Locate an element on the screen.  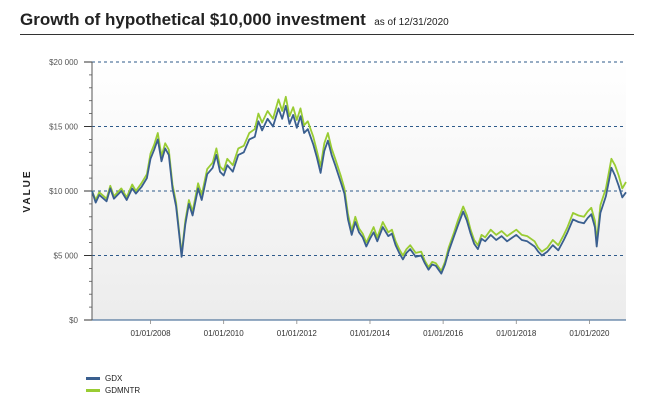
y-tick-label: $15 000 is located at coordinates (63, 127).